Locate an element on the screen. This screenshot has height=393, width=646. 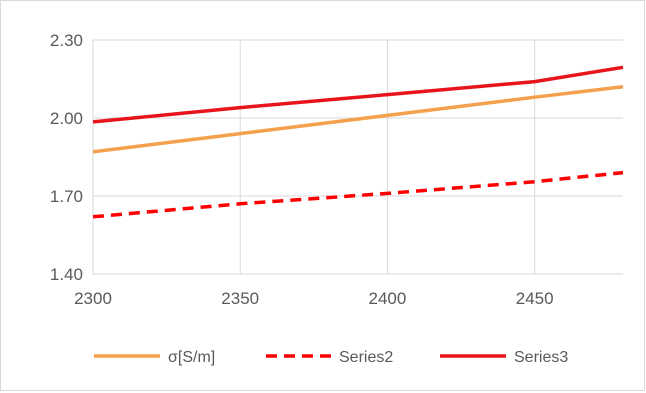
x-tick-label: 2450 is located at coordinates (535, 298).